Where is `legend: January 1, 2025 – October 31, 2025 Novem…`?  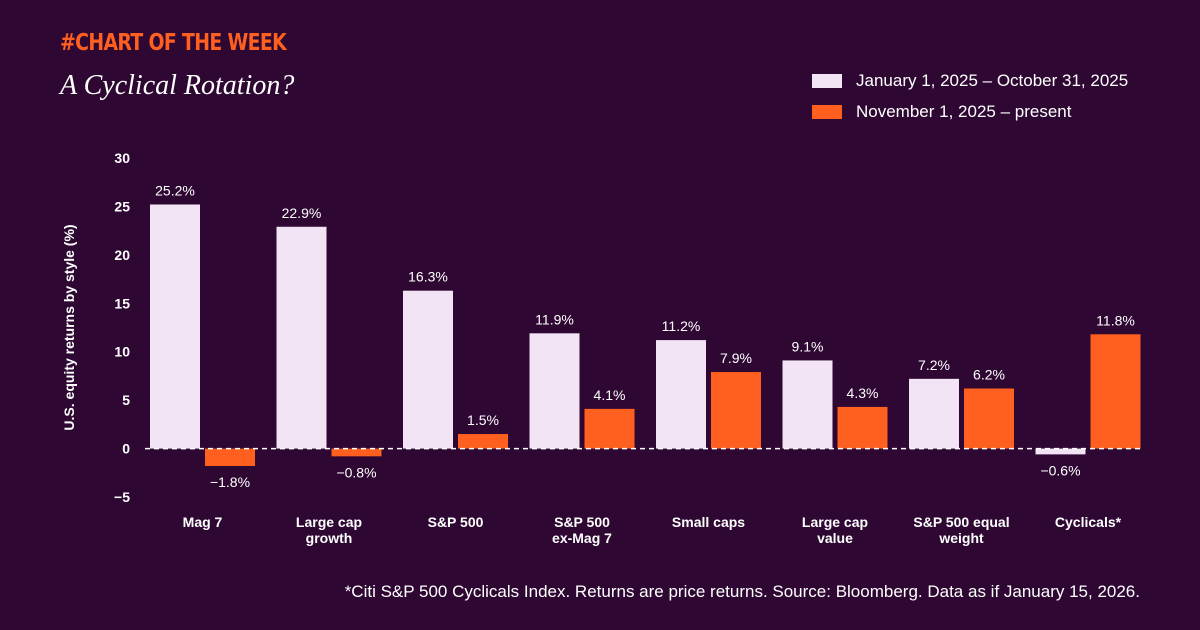
legend: January 1, 2025 – October 31, 2025 Novem… is located at coordinates (970, 99).